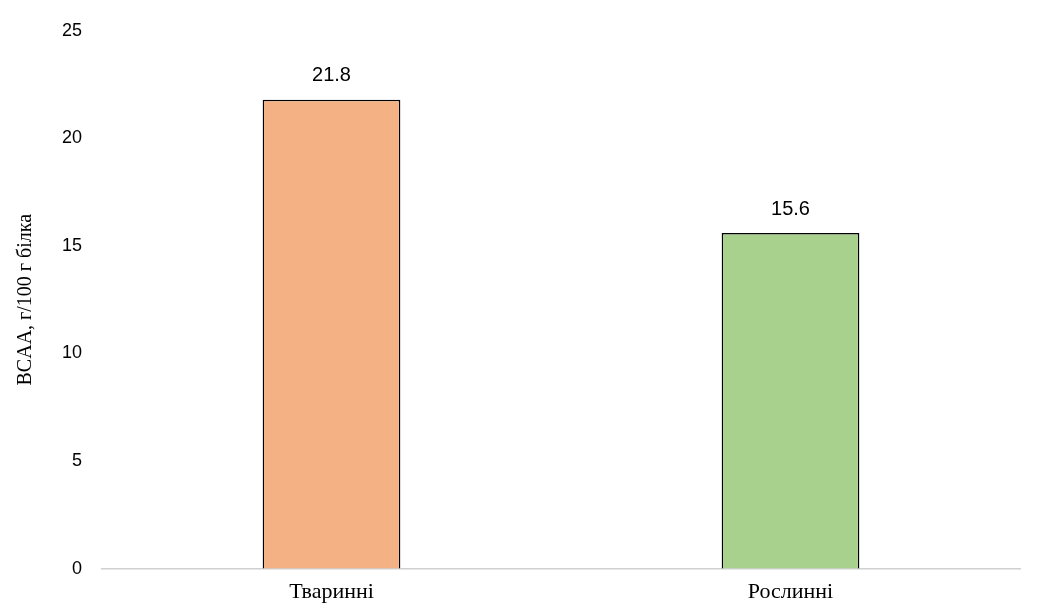  What do you see at coordinates (790, 590) in the screenshot?
I see `x-tick-label: Рослинні` at bounding box center [790, 590].